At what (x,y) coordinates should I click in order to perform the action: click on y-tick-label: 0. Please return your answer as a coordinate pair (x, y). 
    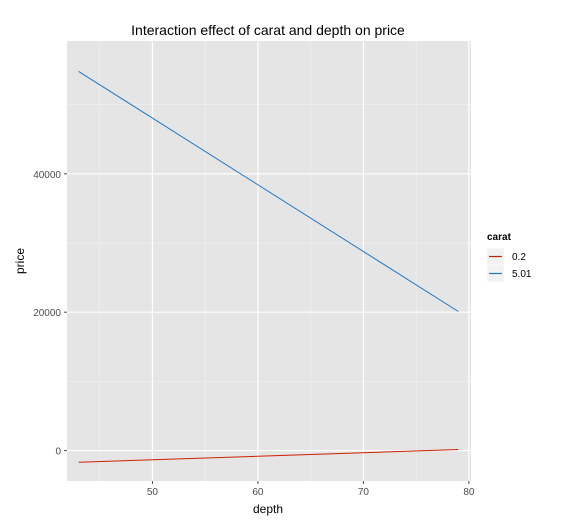
    Looking at the image, I should click on (58, 452).